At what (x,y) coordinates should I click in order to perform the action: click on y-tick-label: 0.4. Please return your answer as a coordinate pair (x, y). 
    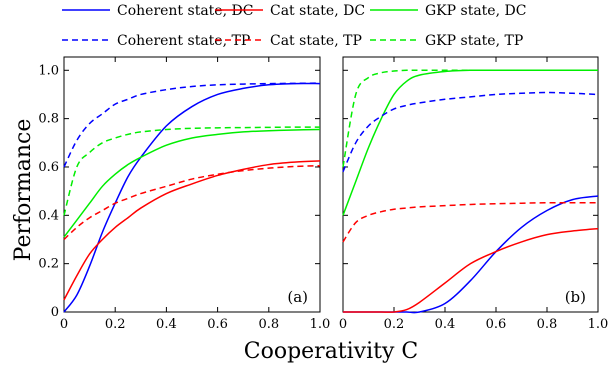
    Looking at the image, I should click on (48, 215).